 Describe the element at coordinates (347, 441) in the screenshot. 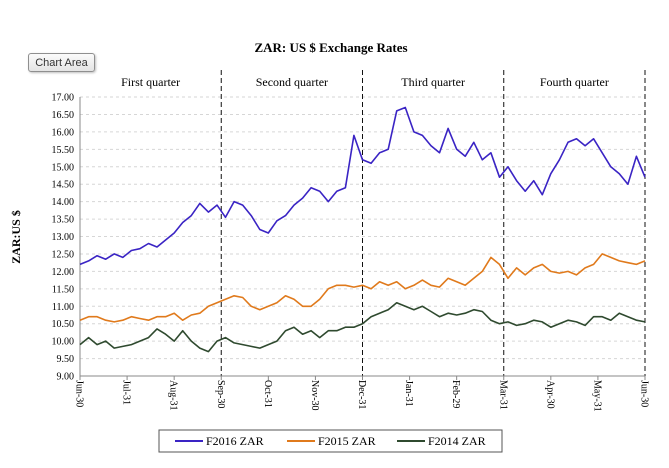

I see `legend-label: F2015 ZAR` at that location.